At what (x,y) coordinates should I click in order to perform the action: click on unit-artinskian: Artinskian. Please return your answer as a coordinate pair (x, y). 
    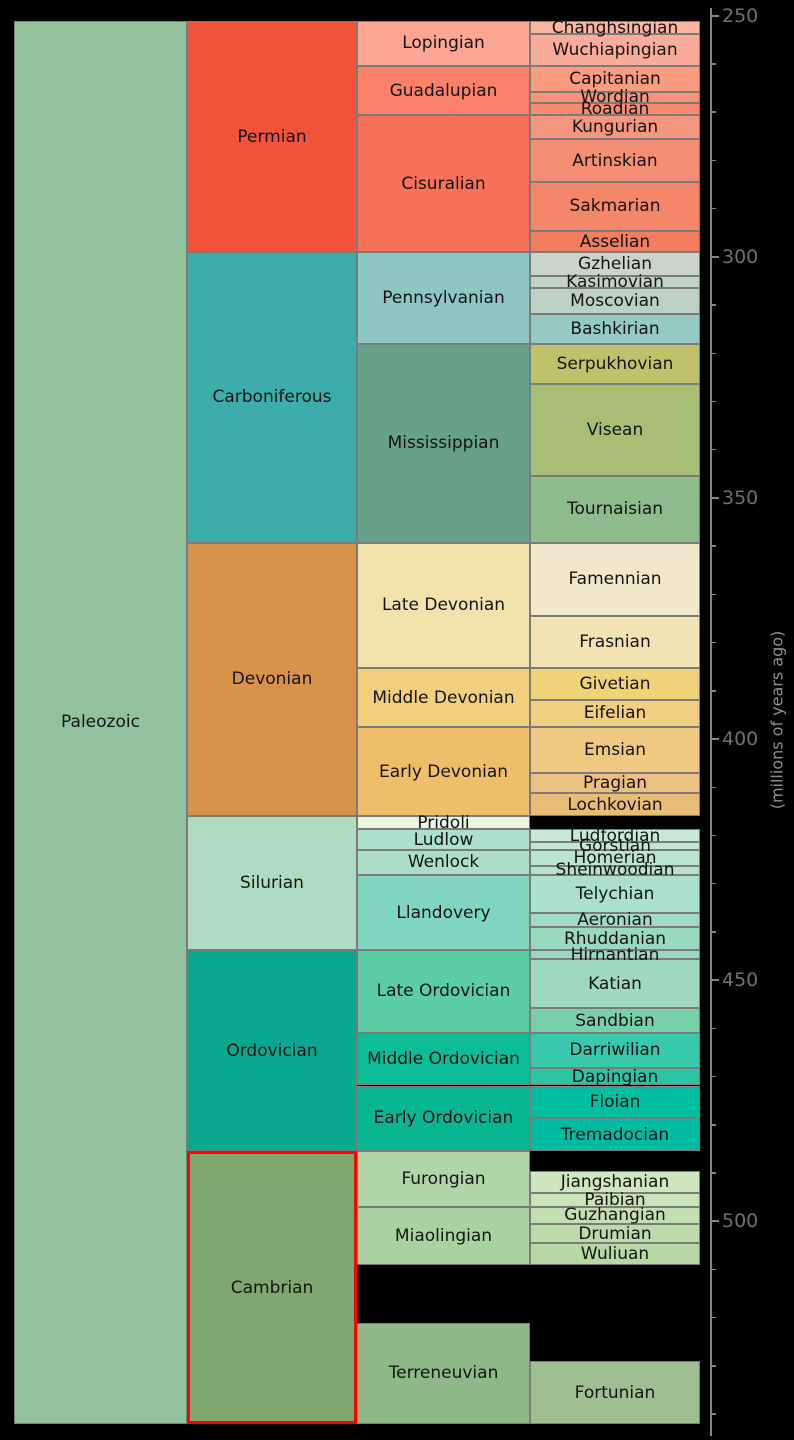
    Looking at the image, I should click on (615, 160).